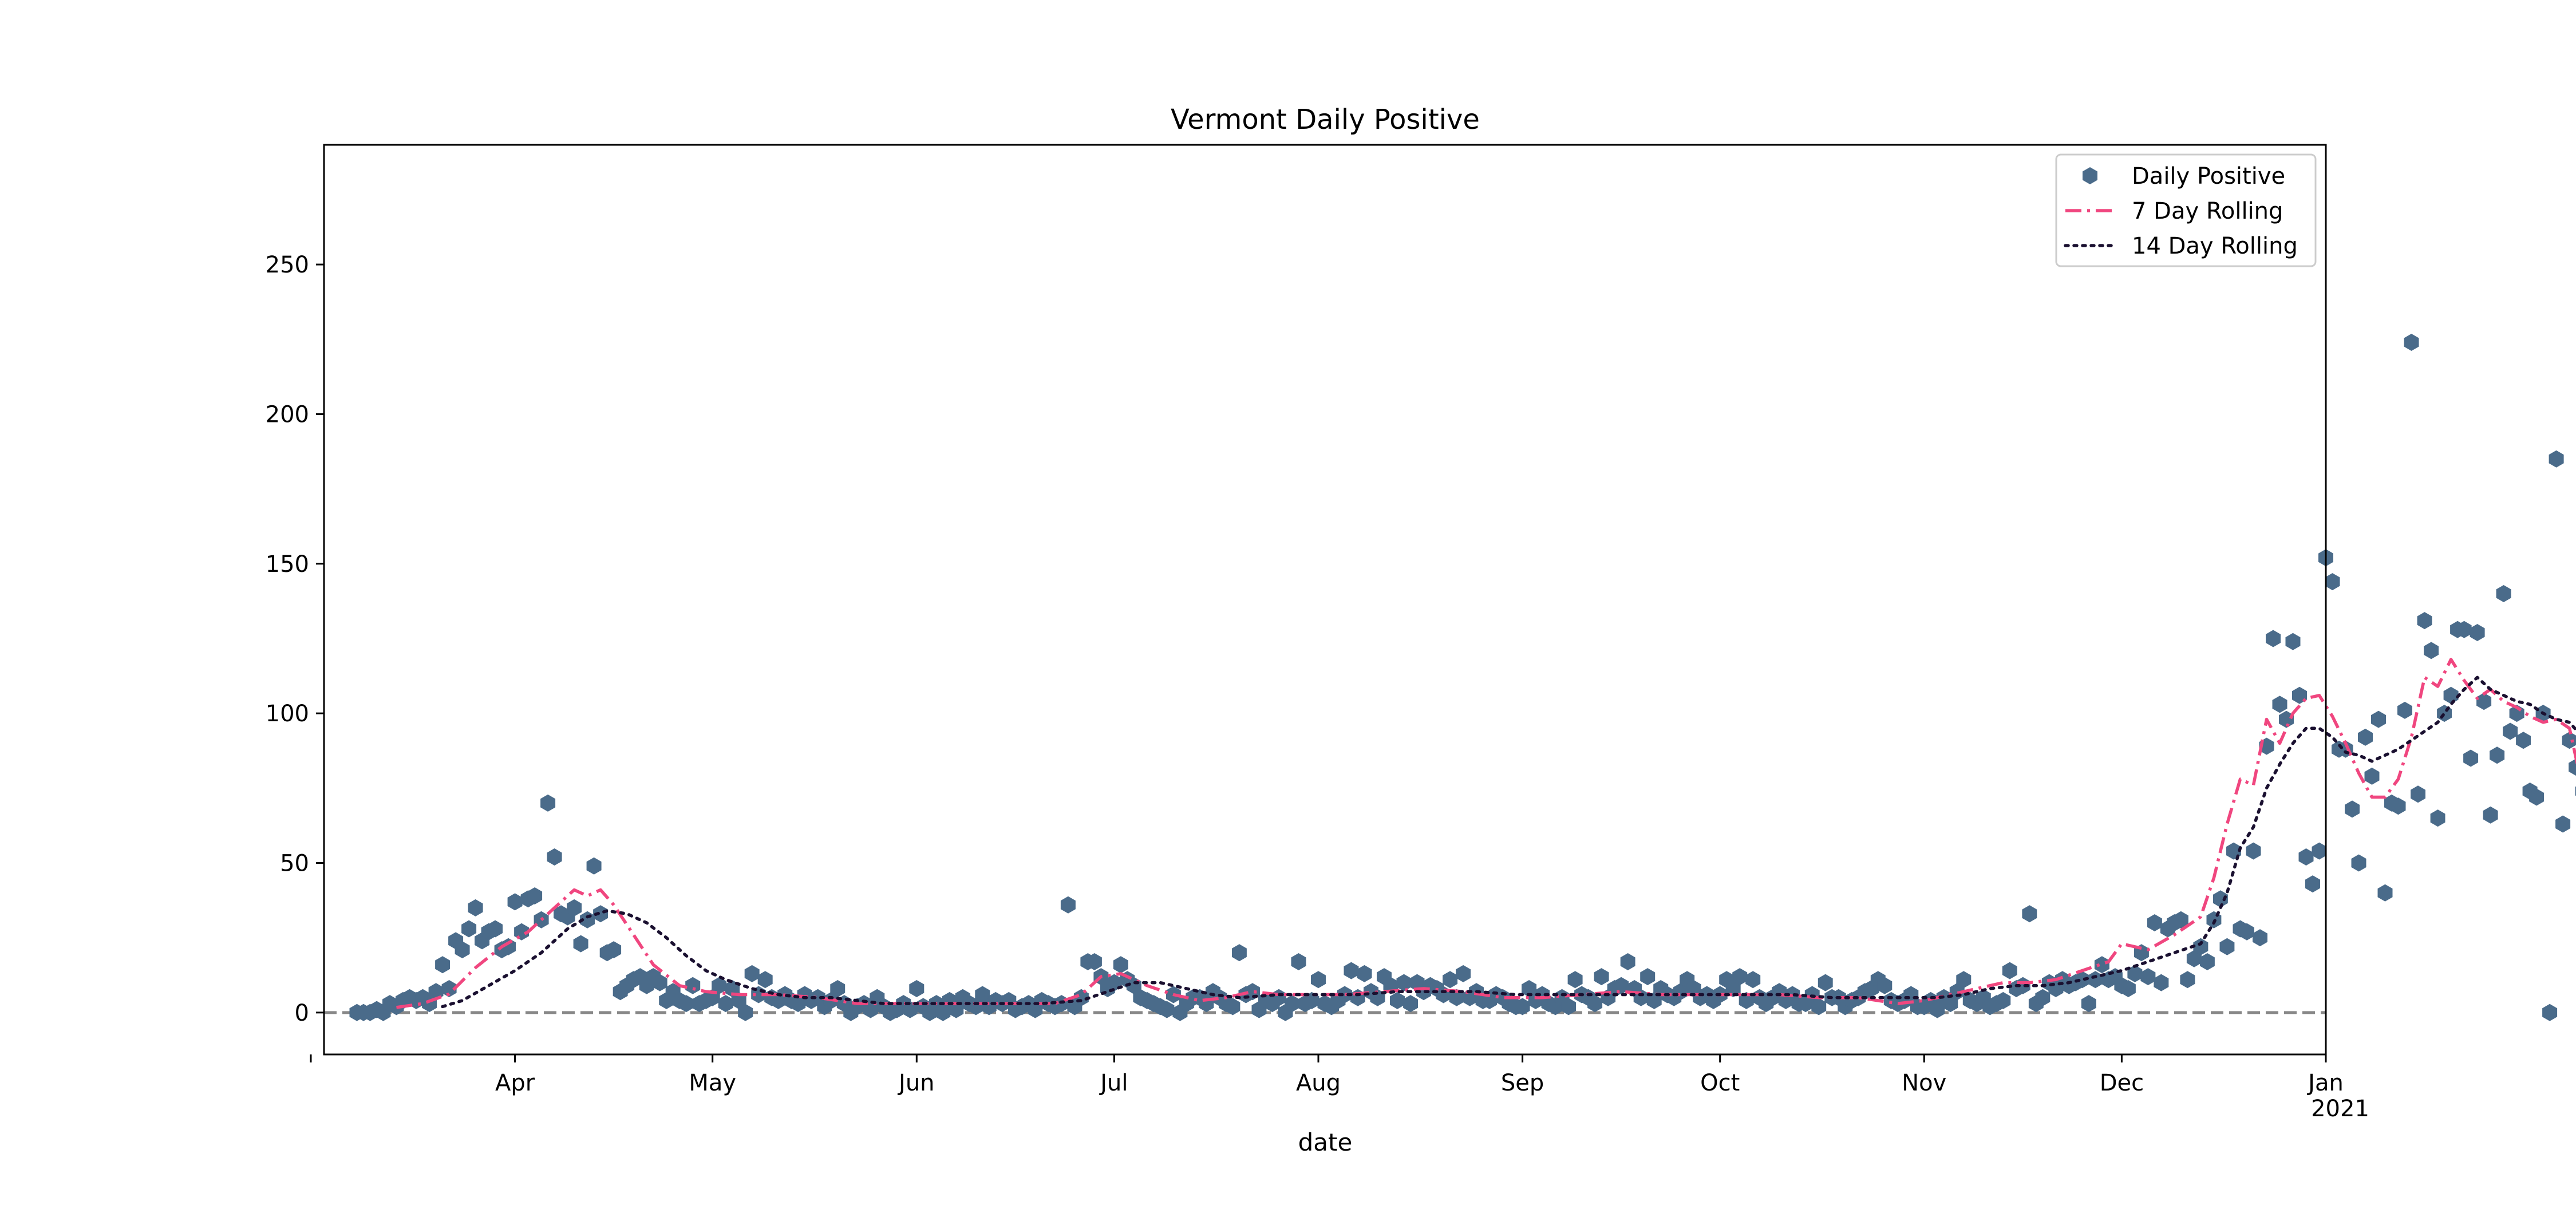  I want to click on legend-label-14-day-rolling: 14 Day Rolling, so click(2215, 246).